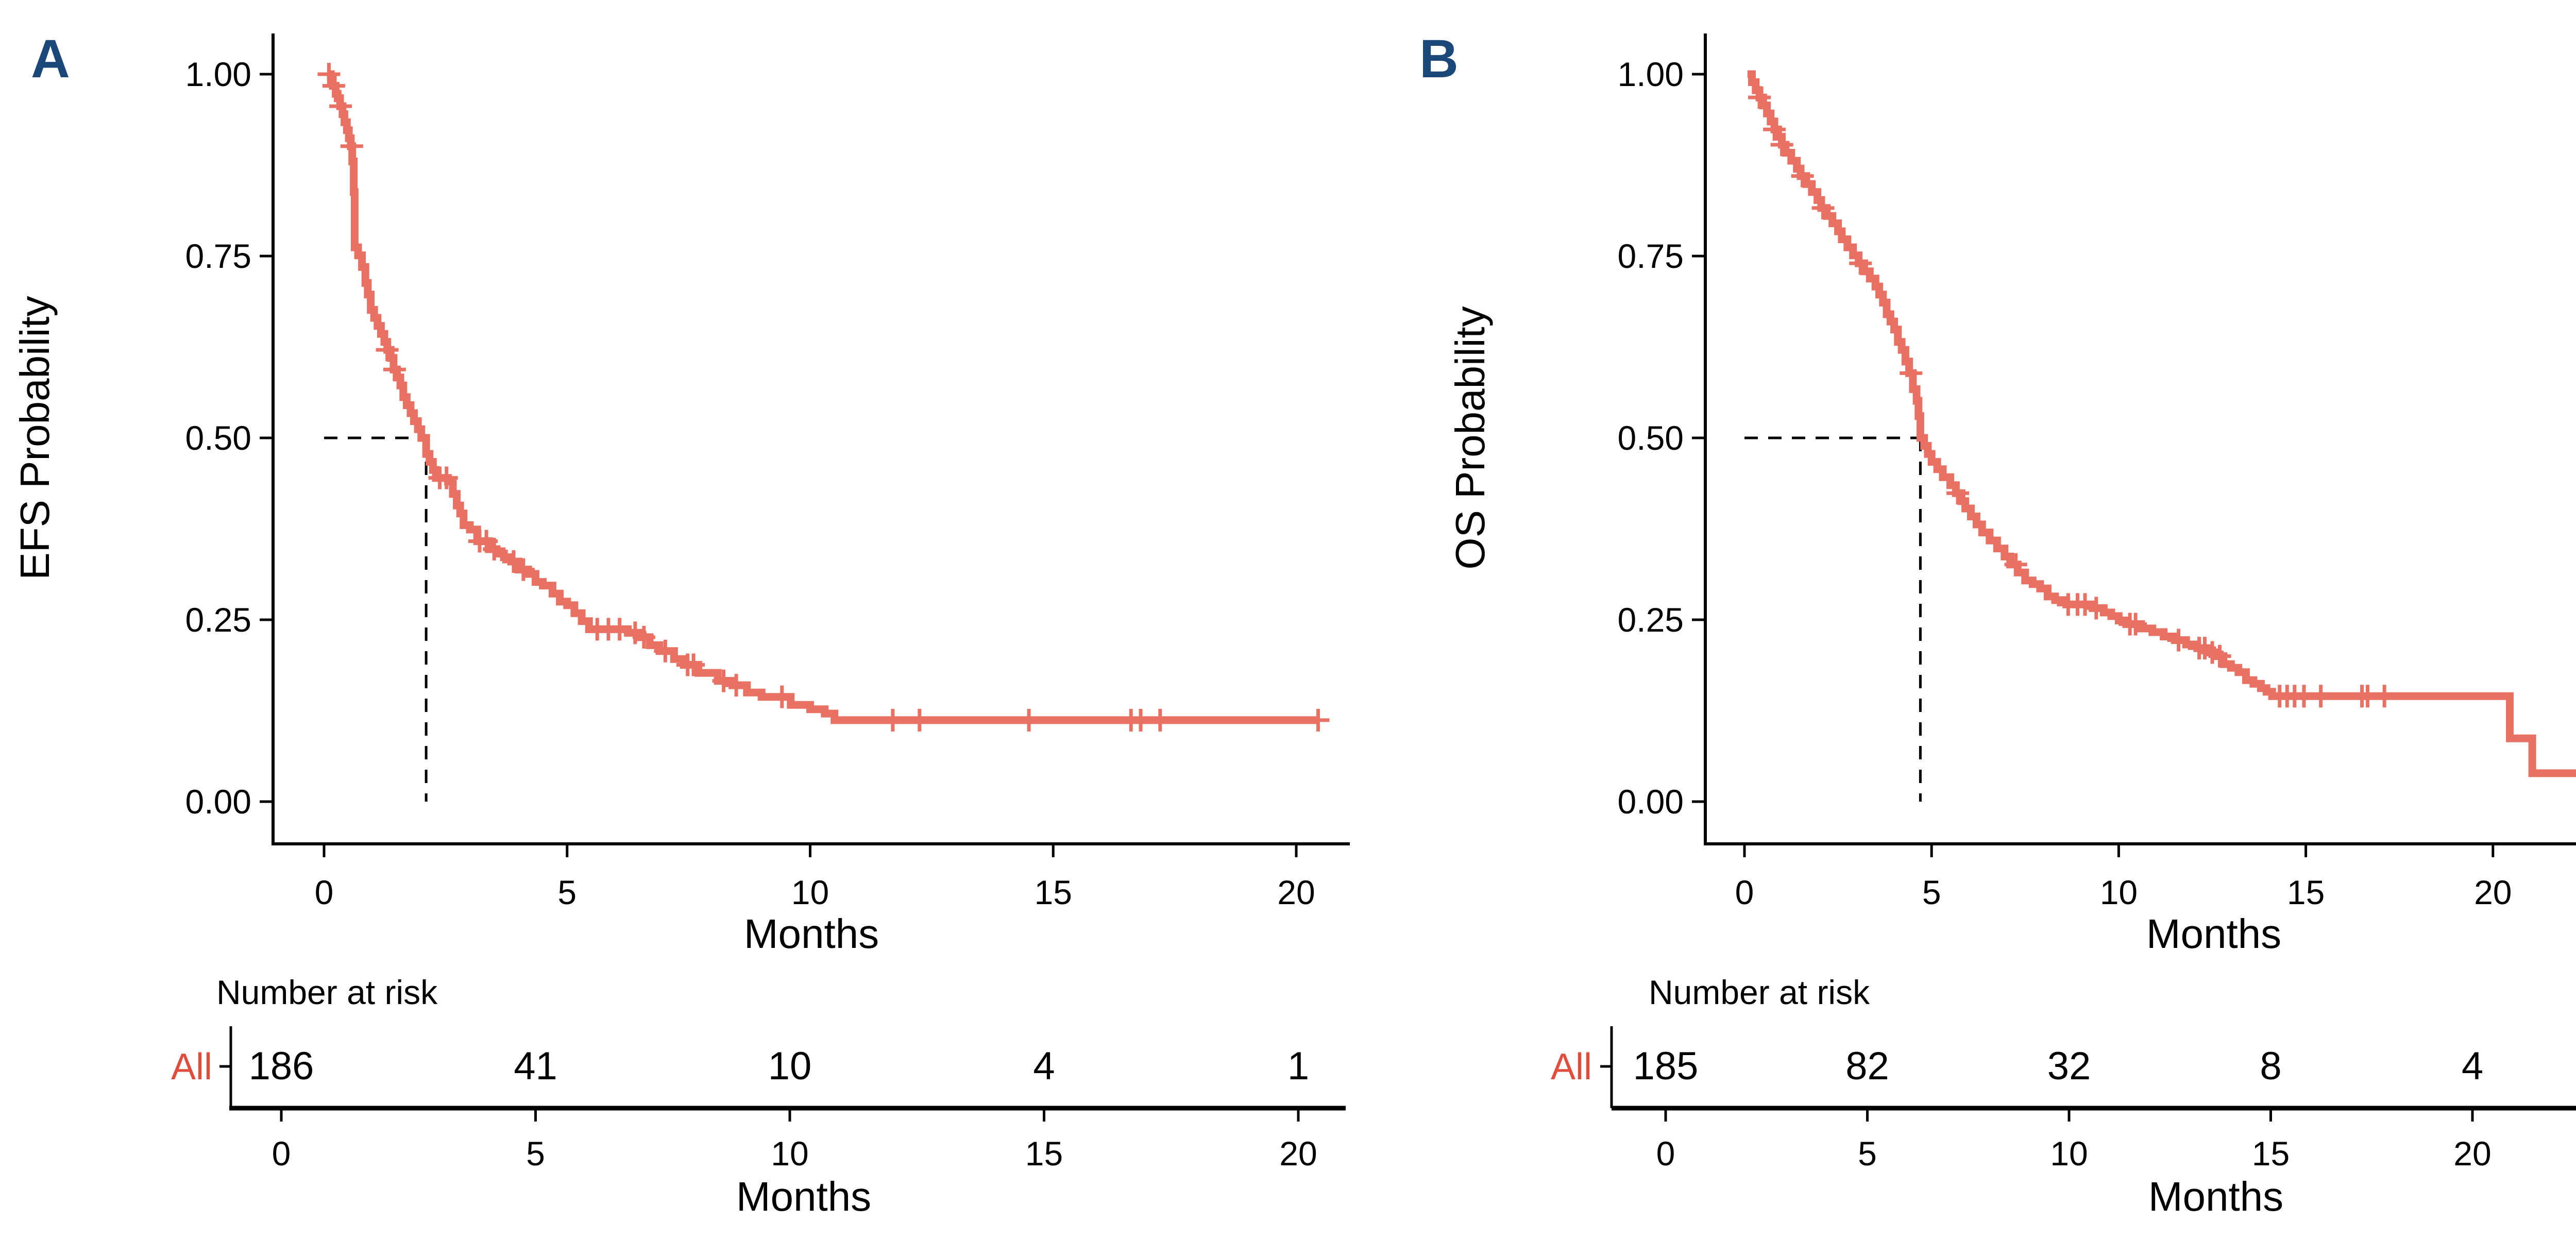  Describe the element at coordinates (2069, 1066) in the screenshot. I see `risk-count: 32` at that location.